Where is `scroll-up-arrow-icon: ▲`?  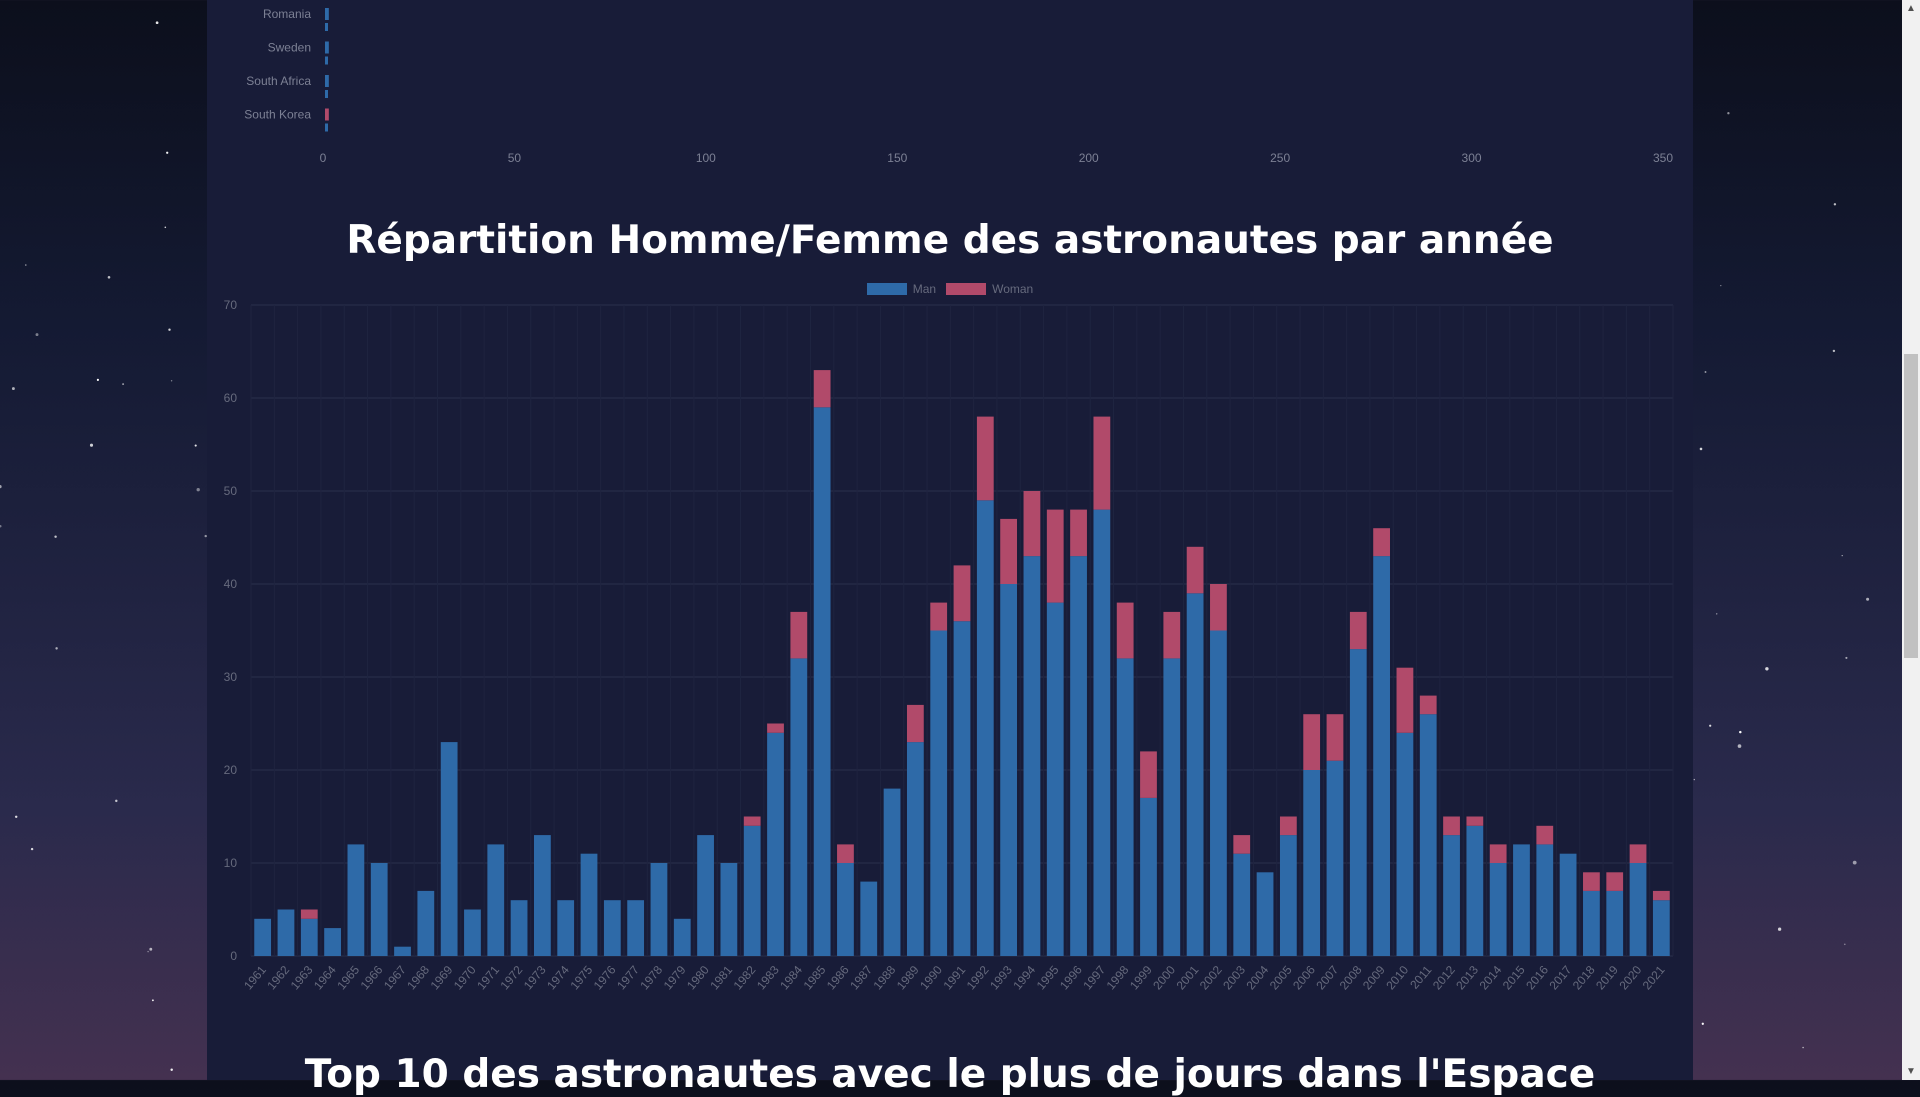
scroll-up-arrow-icon: ▲ is located at coordinates (1911, 8).